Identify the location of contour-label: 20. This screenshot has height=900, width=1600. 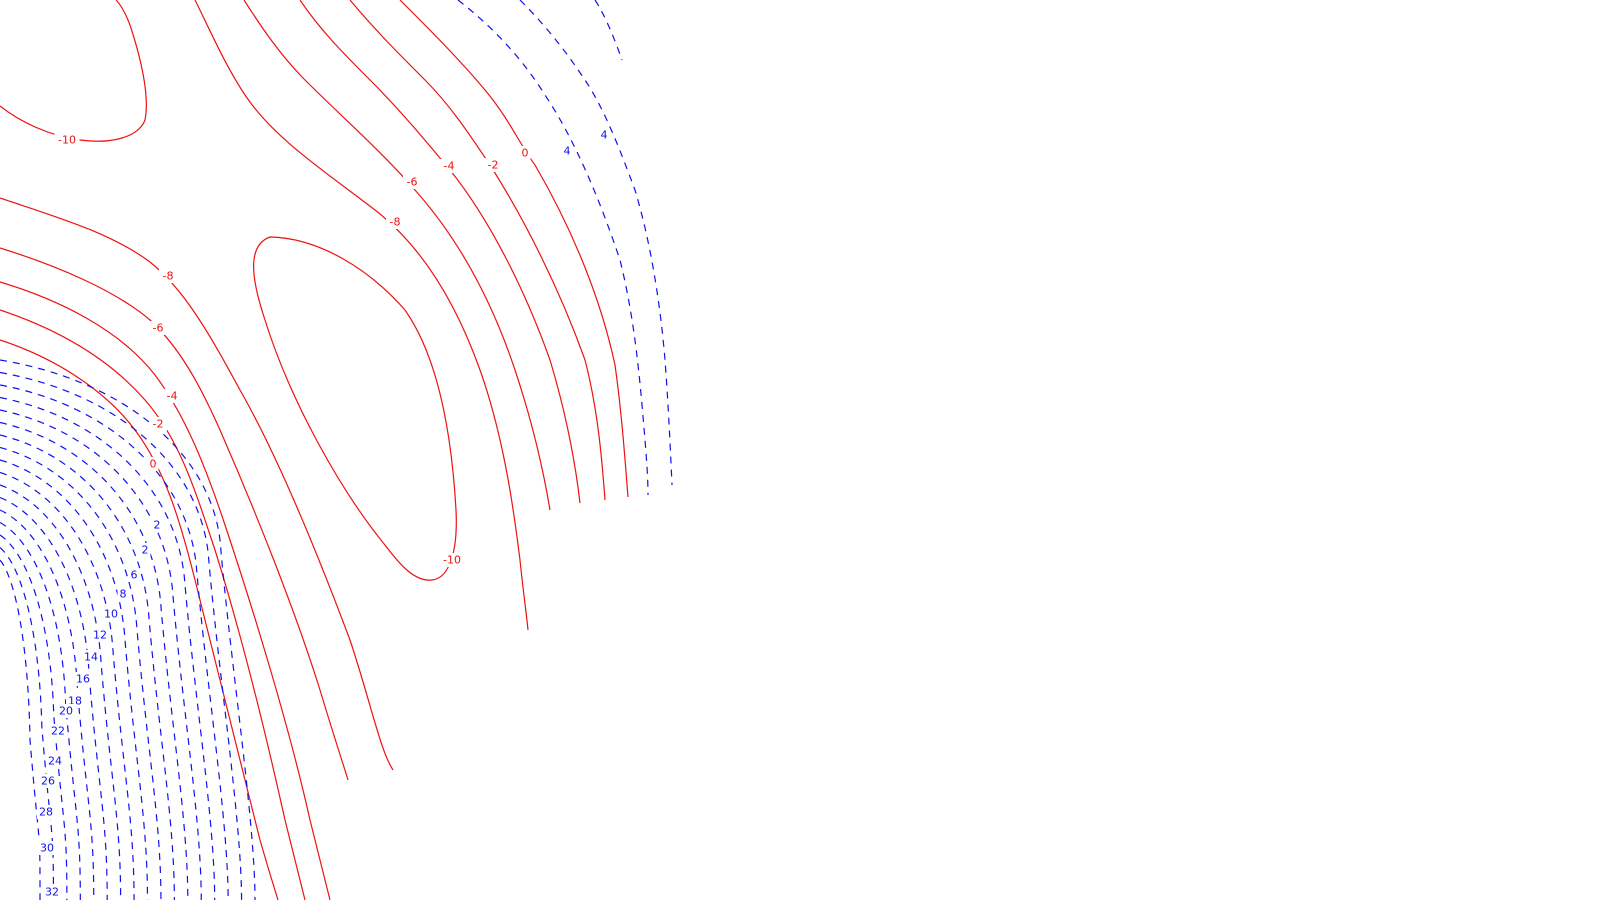
(66, 711).